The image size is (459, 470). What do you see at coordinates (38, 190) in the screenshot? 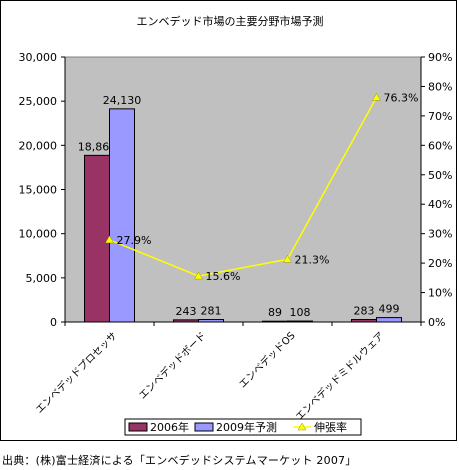
I see `y-left-tick-label: 15,000` at bounding box center [38, 190].